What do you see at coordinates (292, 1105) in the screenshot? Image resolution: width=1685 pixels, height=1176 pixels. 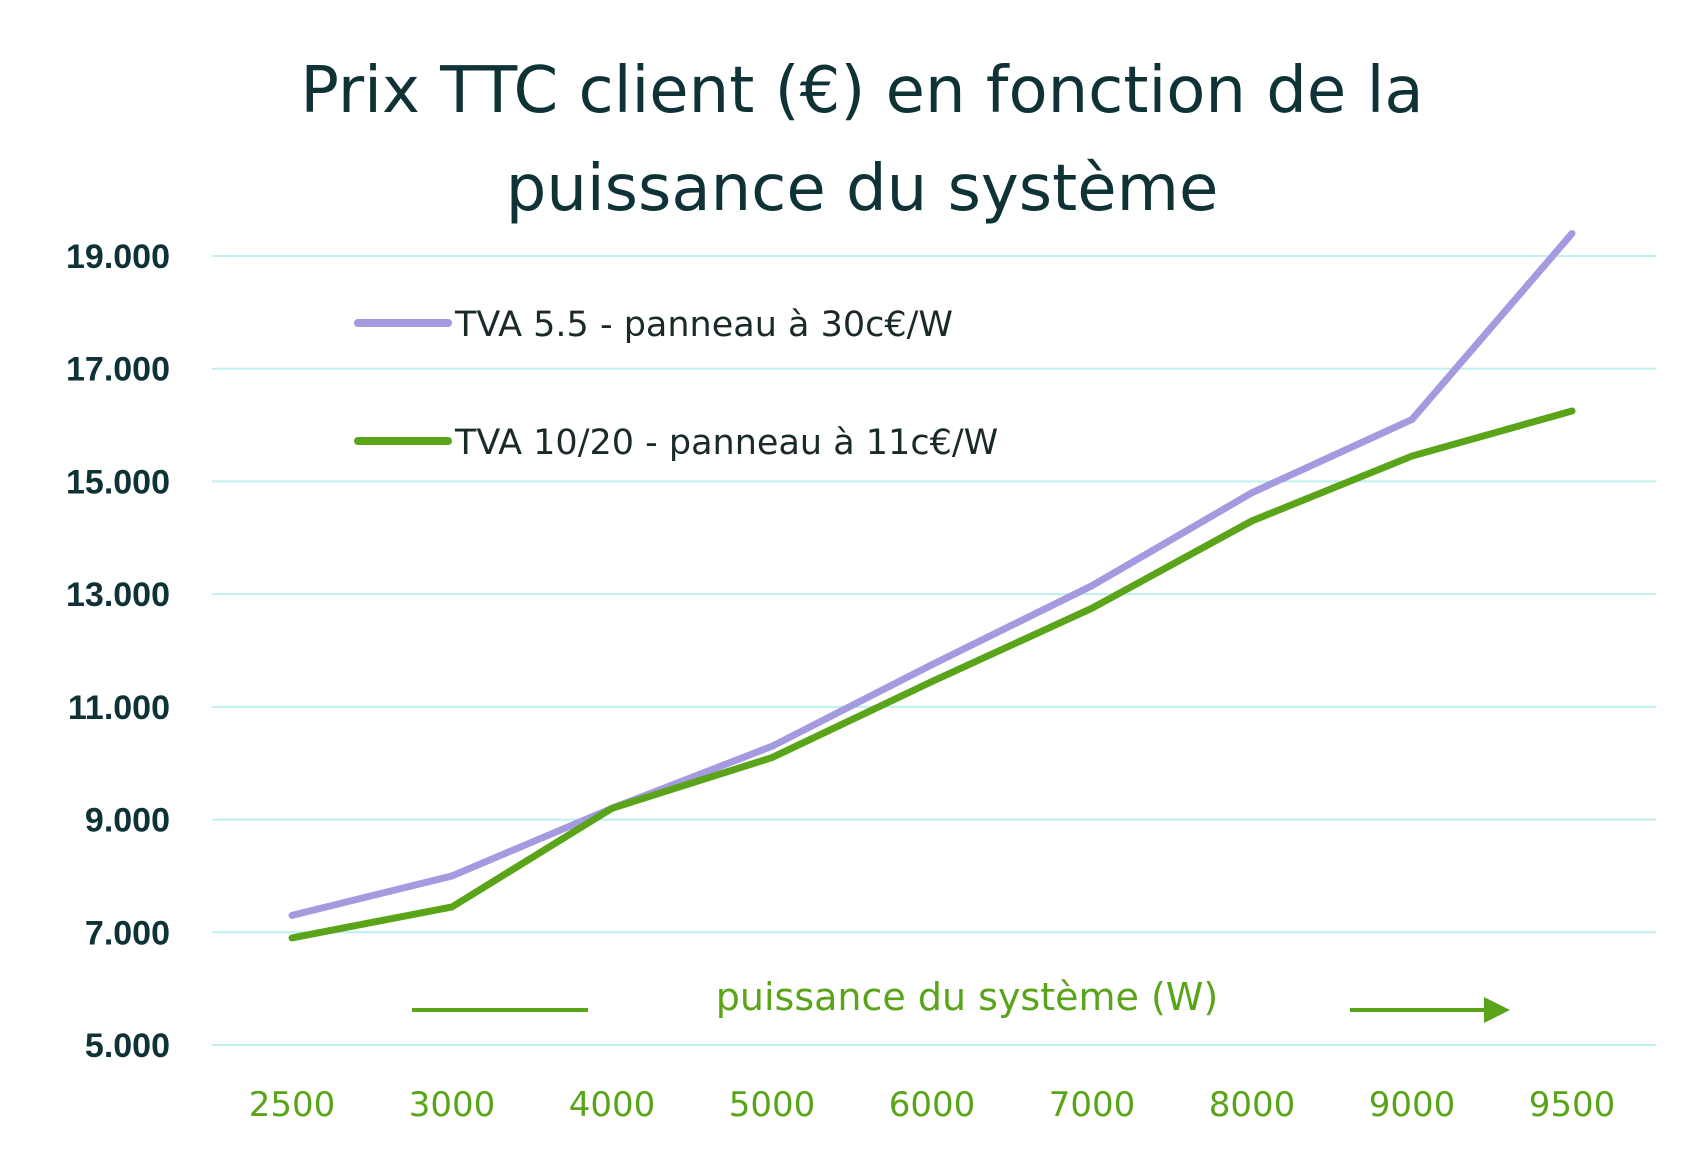 I see `x-tick-label: 2500` at bounding box center [292, 1105].